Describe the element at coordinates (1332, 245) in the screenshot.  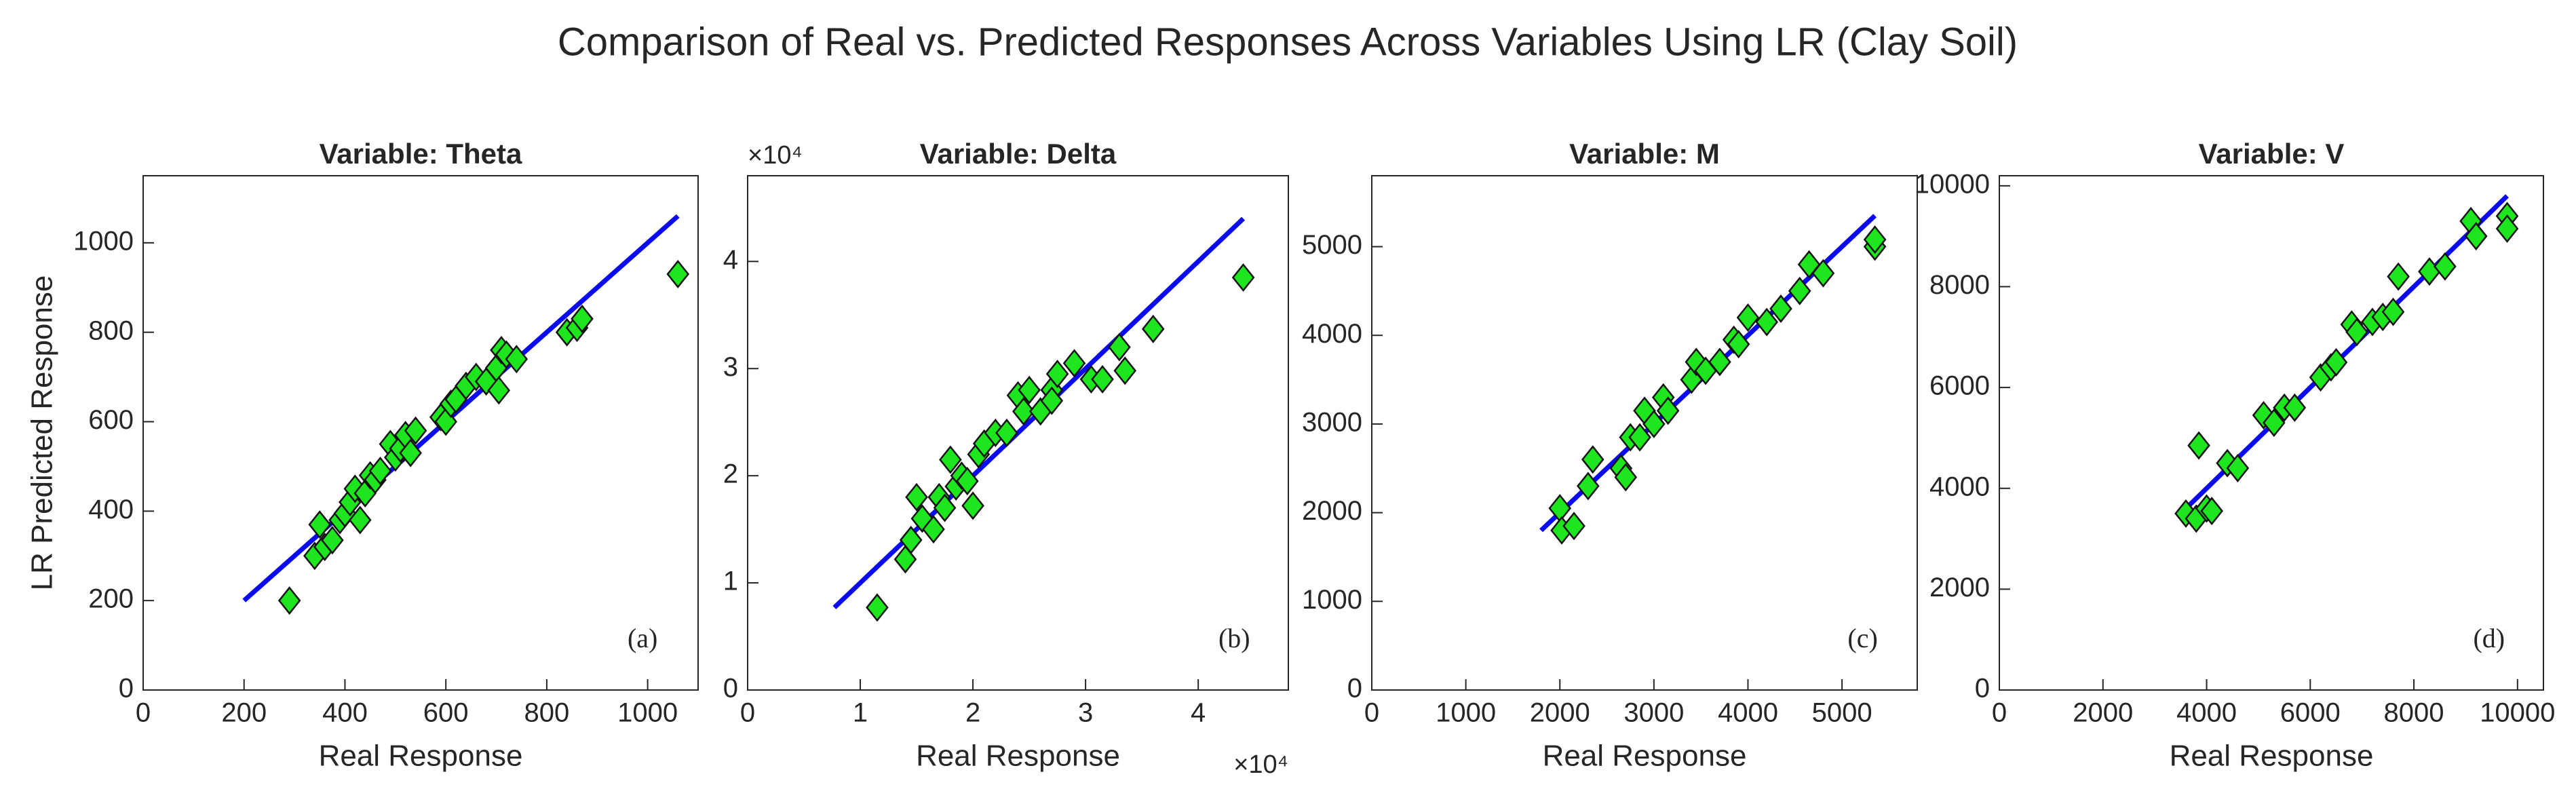
I see `y-tick-label: 5000` at that location.